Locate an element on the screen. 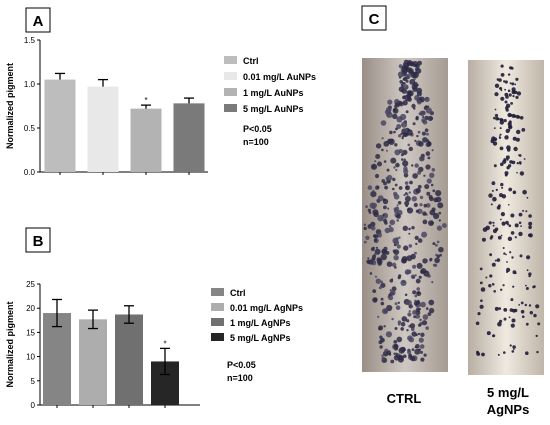  stat-note: P<0.05 is located at coordinates (241, 365).